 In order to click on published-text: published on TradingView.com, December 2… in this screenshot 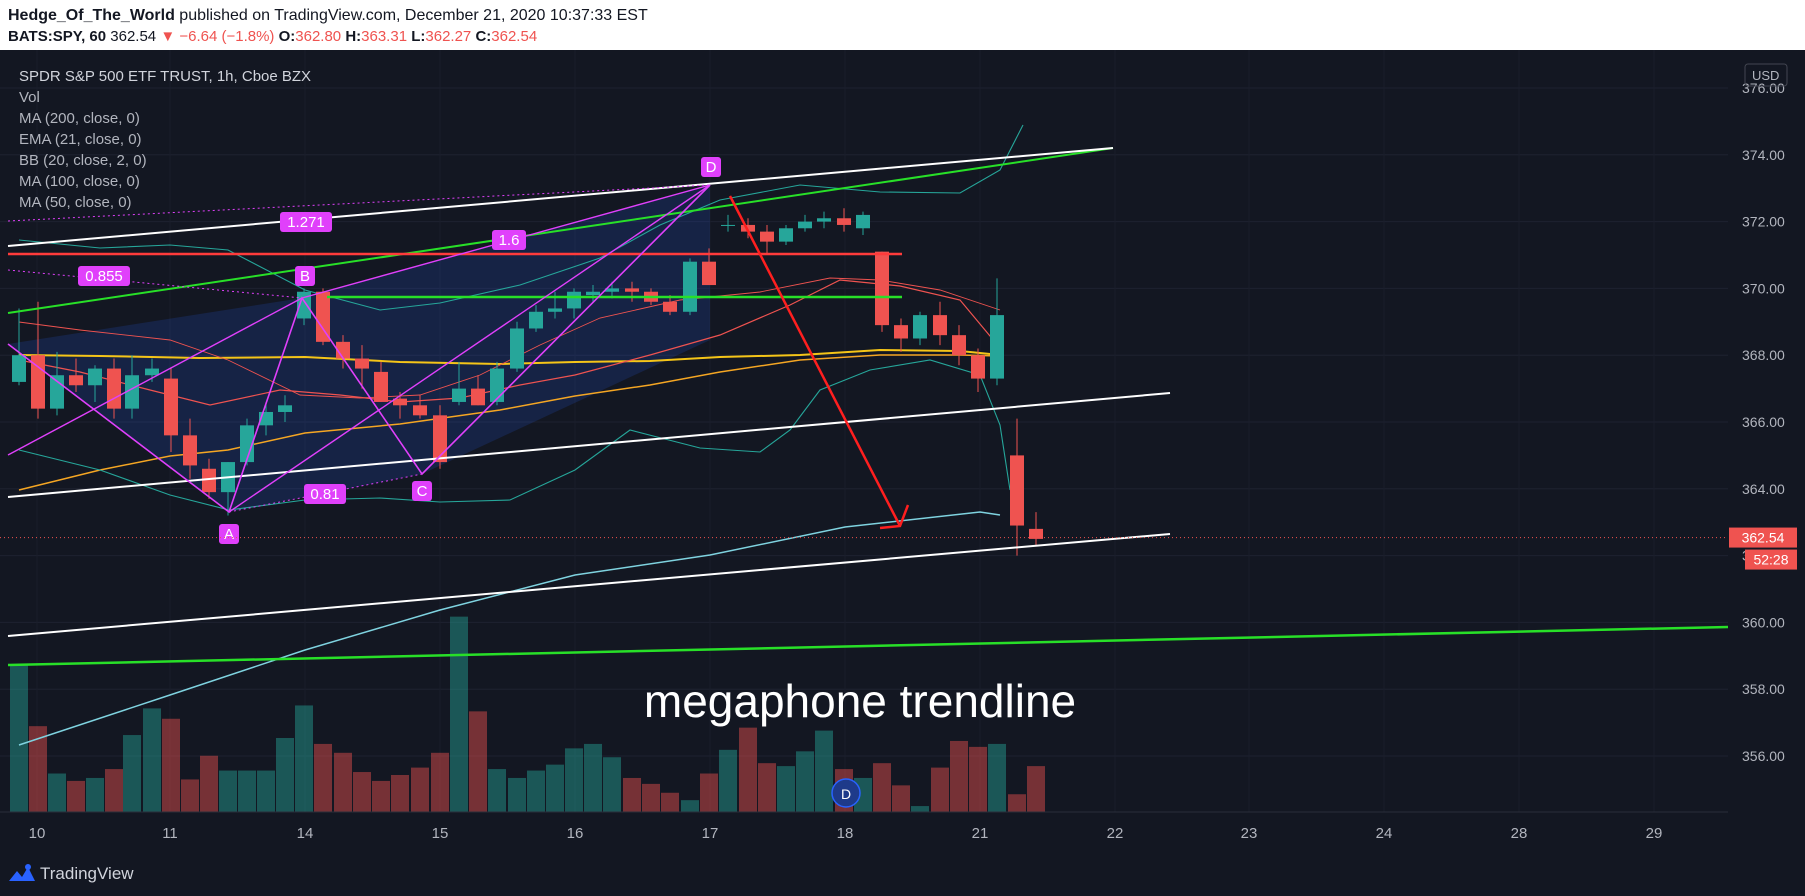, I will do `click(413, 15)`.